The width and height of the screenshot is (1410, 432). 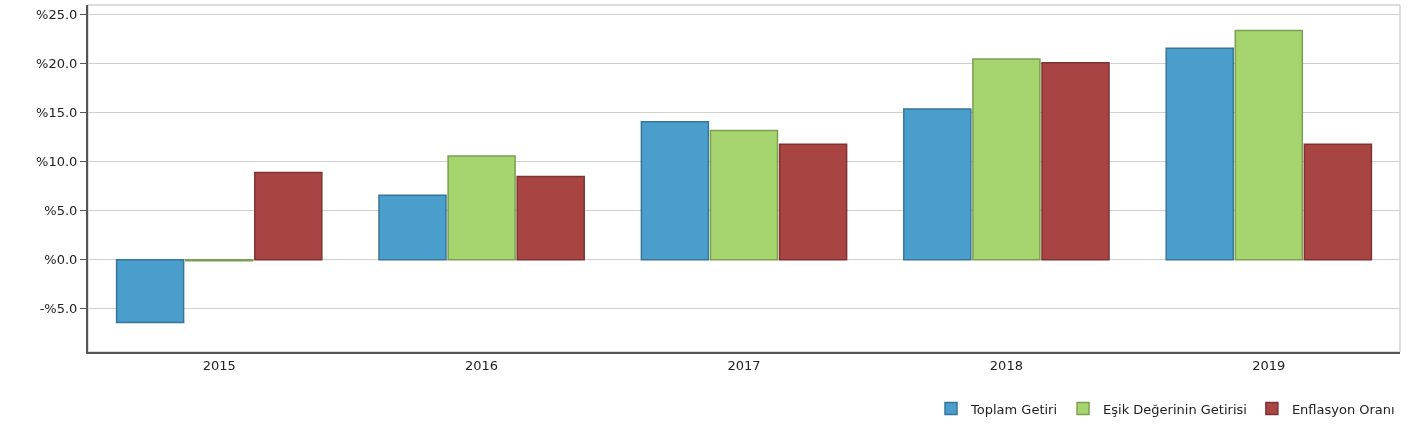 I want to click on legend-label: Toplam Getiri, so click(x=1014, y=409).